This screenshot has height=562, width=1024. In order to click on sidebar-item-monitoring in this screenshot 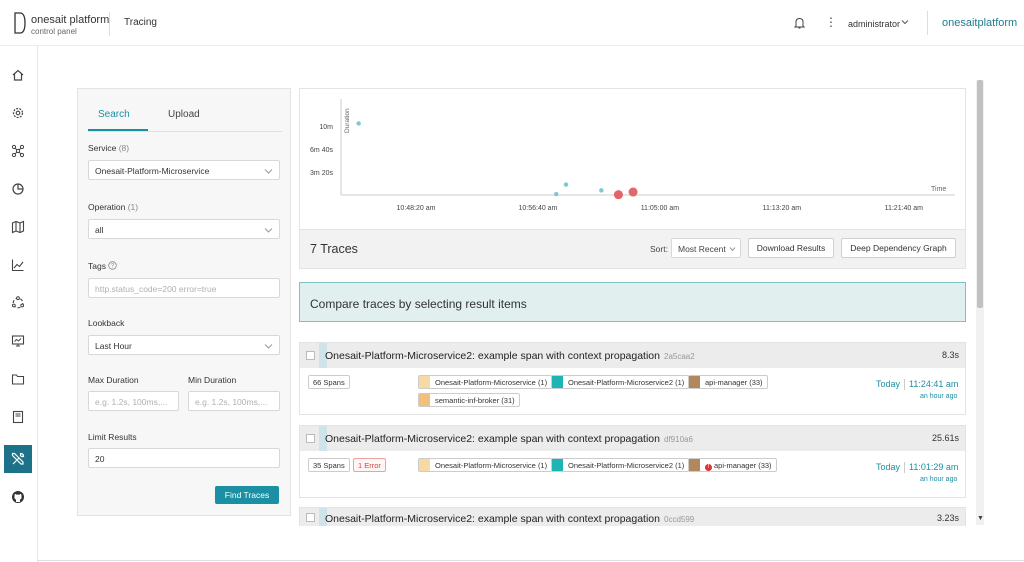, I will do `click(18, 341)`.